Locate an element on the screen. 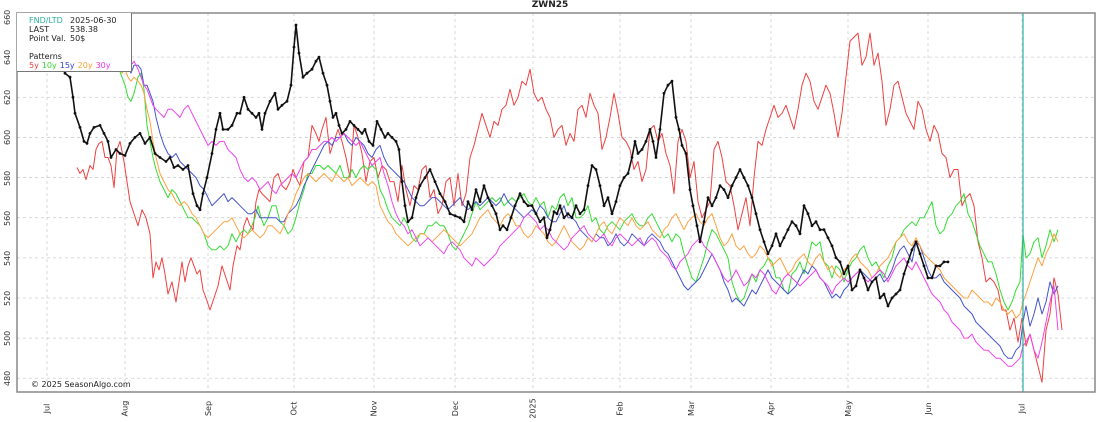  pattern-legend-15y: 15y is located at coordinates (67, 65).